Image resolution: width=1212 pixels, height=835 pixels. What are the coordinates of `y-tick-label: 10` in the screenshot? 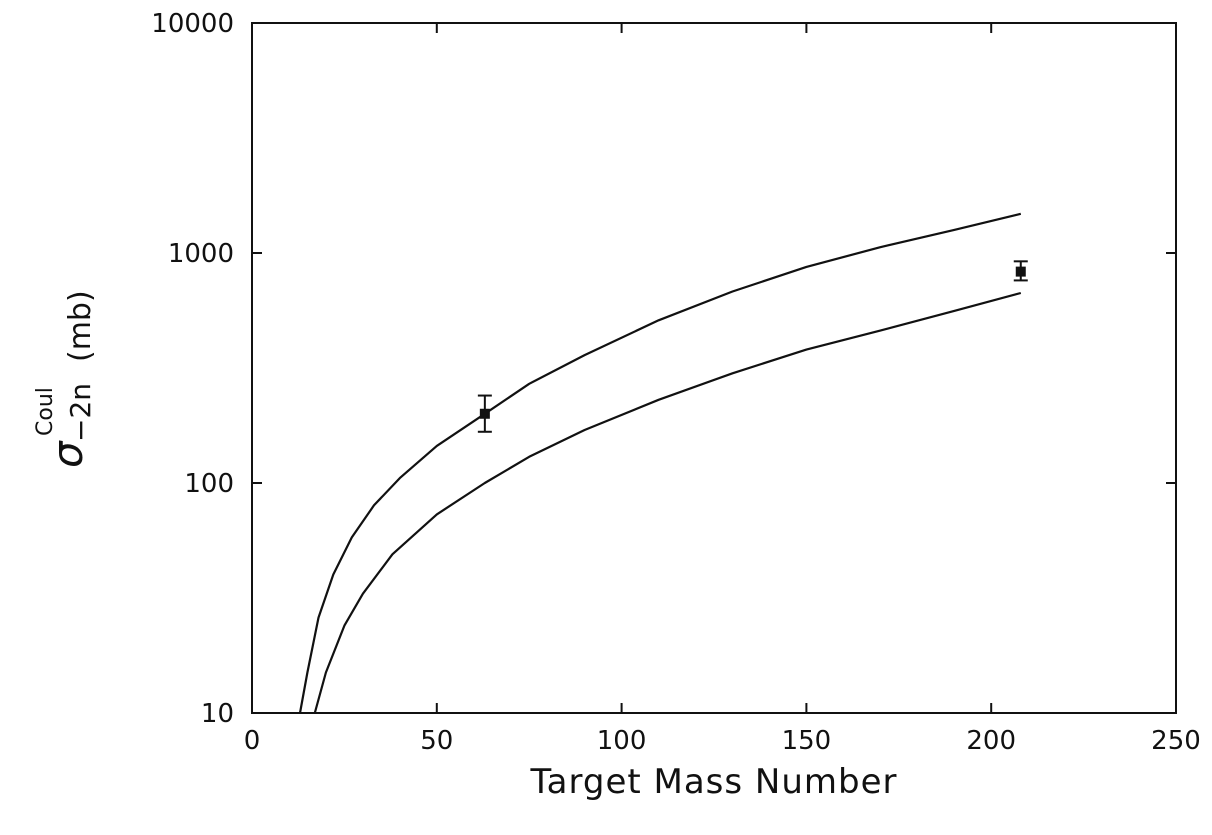 It's located at (217, 714).